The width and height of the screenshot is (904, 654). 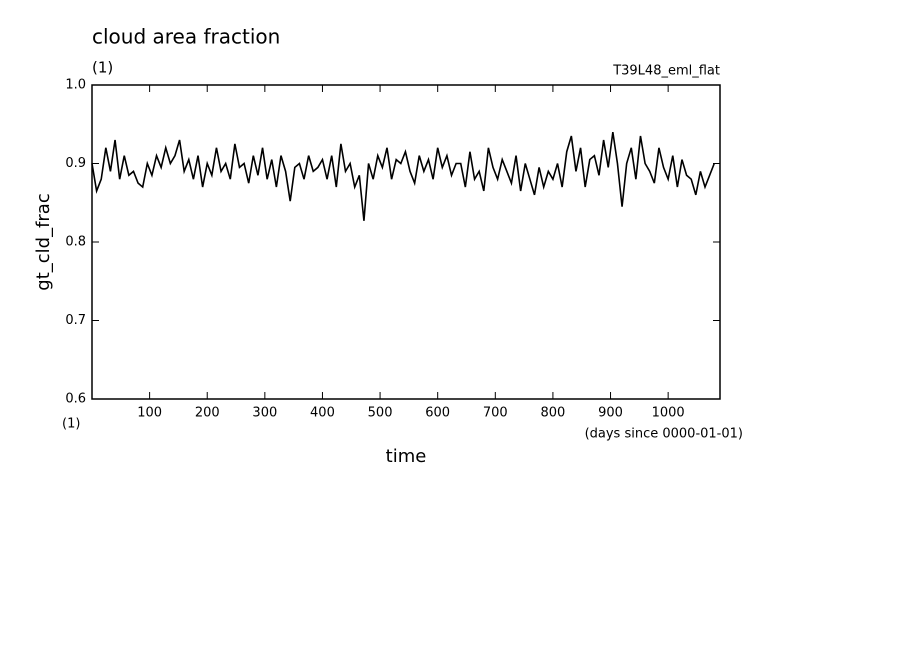 What do you see at coordinates (495, 413) in the screenshot?
I see `x-tick-label: 700` at bounding box center [495, 413].